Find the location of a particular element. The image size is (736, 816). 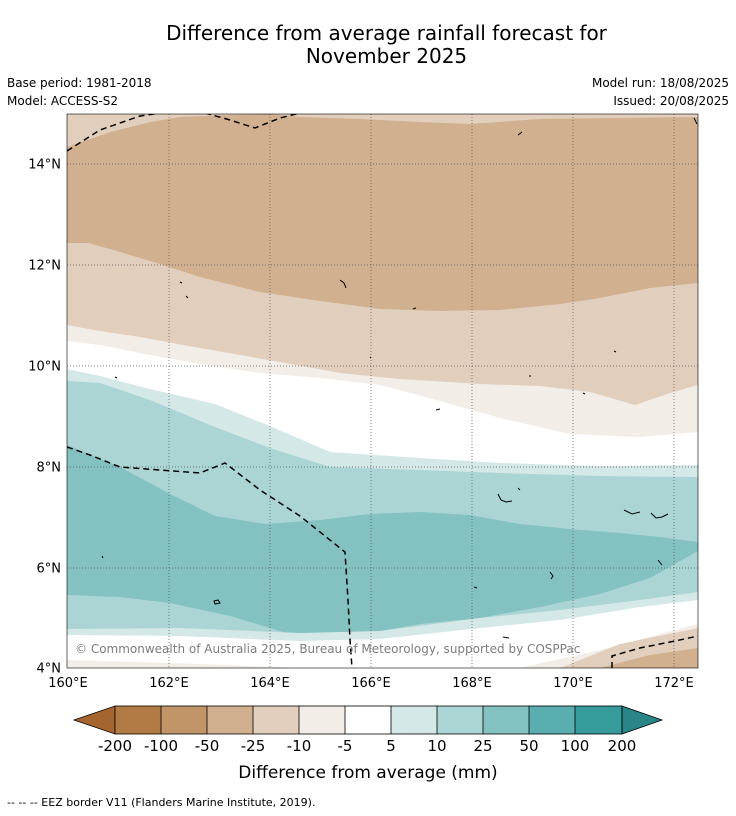

colorbar-label: 5 is located at coordinates (391, 746).